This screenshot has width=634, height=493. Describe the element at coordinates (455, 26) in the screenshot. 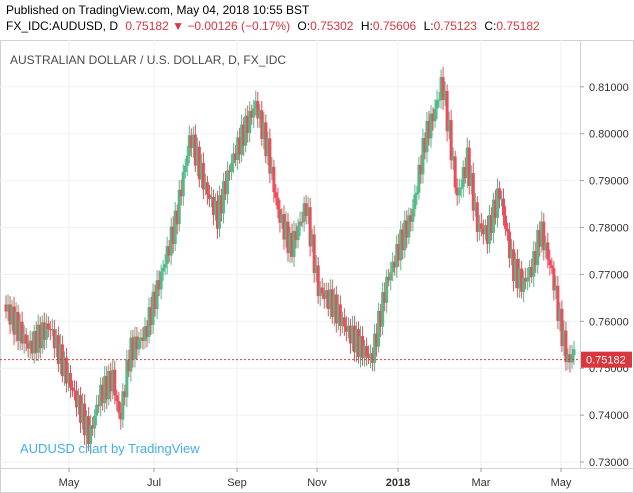

I see `low-value: 0.75123` at that location.